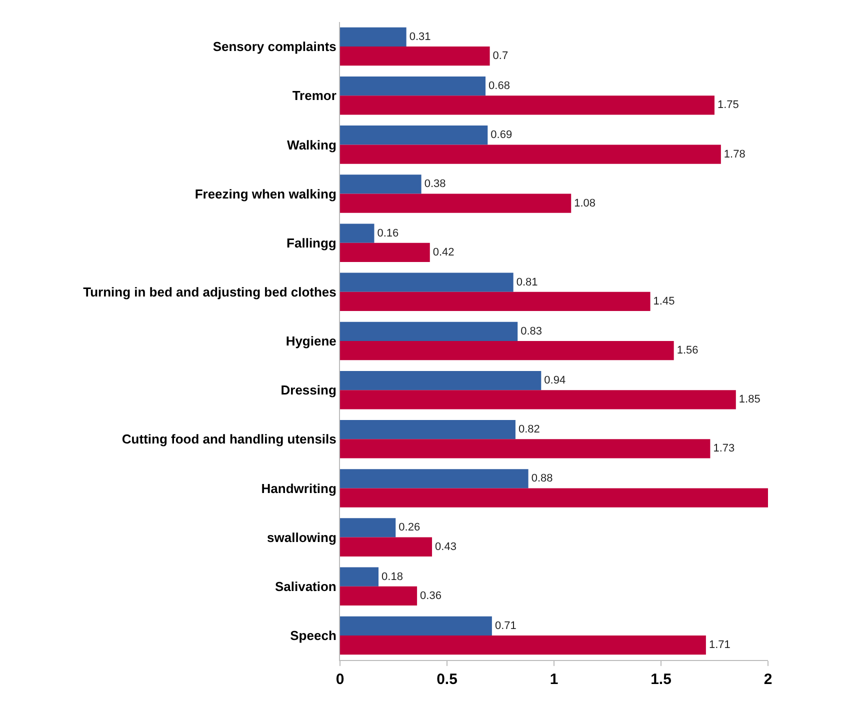 The height and width of the screenshot is (715, 858). I want to click on x-tick-label: 2, so click(768, 679).